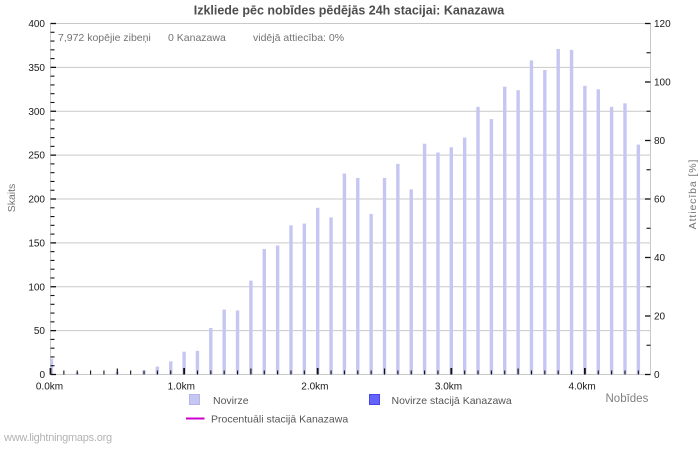  Describe the element at coordinates (49, 387) in the screenshot. I see `svg-text: 0.0km` at that location.